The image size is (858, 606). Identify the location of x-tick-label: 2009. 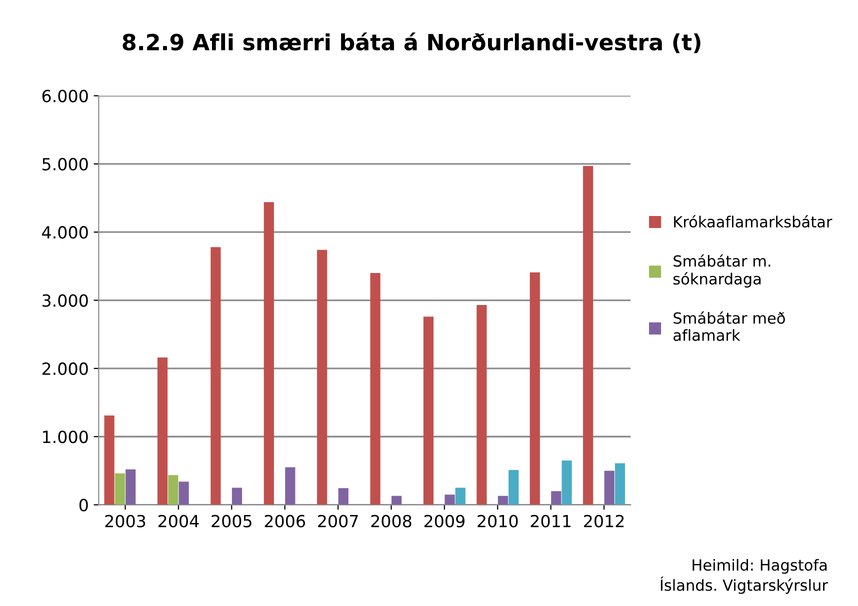
(444, 521).